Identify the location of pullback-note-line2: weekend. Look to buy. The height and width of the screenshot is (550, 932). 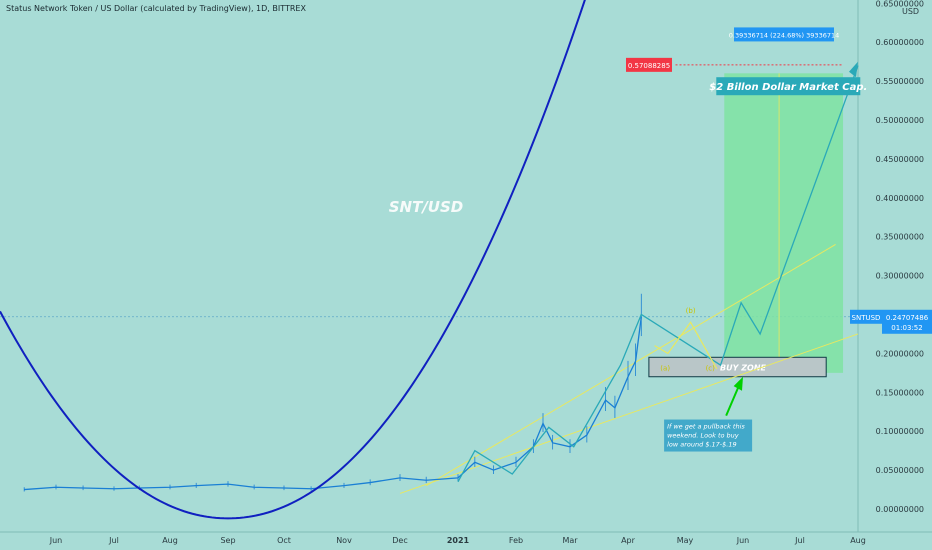
(703, 436).